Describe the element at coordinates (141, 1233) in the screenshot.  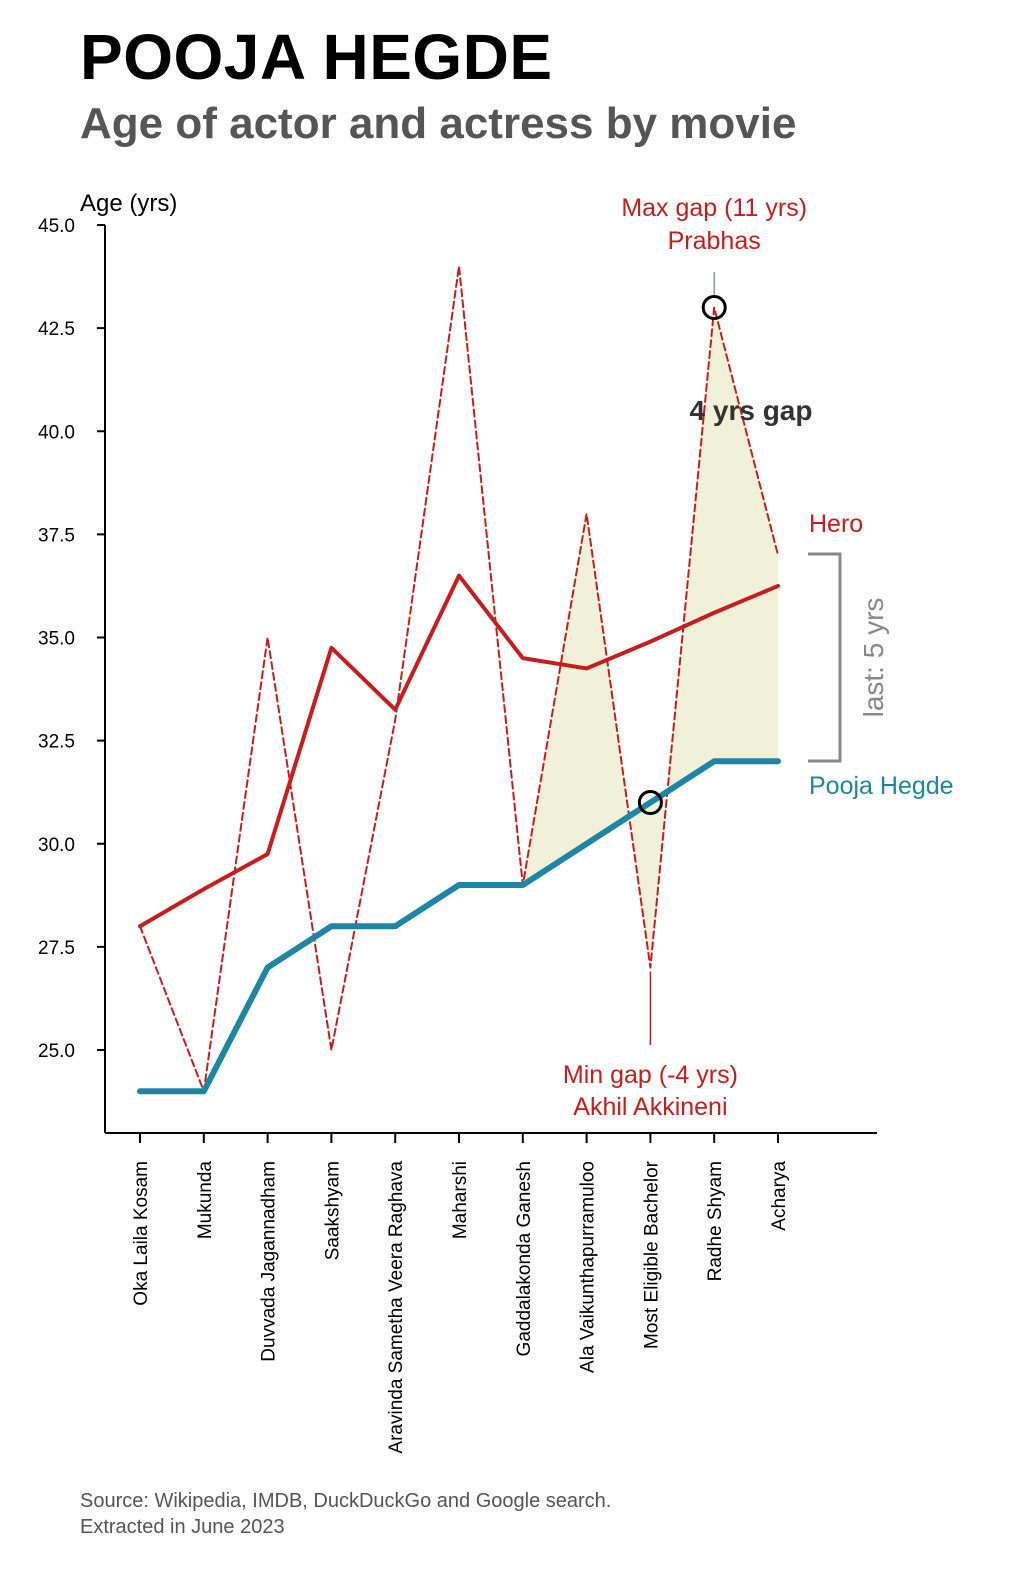
I see `x-tick-label: Oka Laila Kosam` at that location.